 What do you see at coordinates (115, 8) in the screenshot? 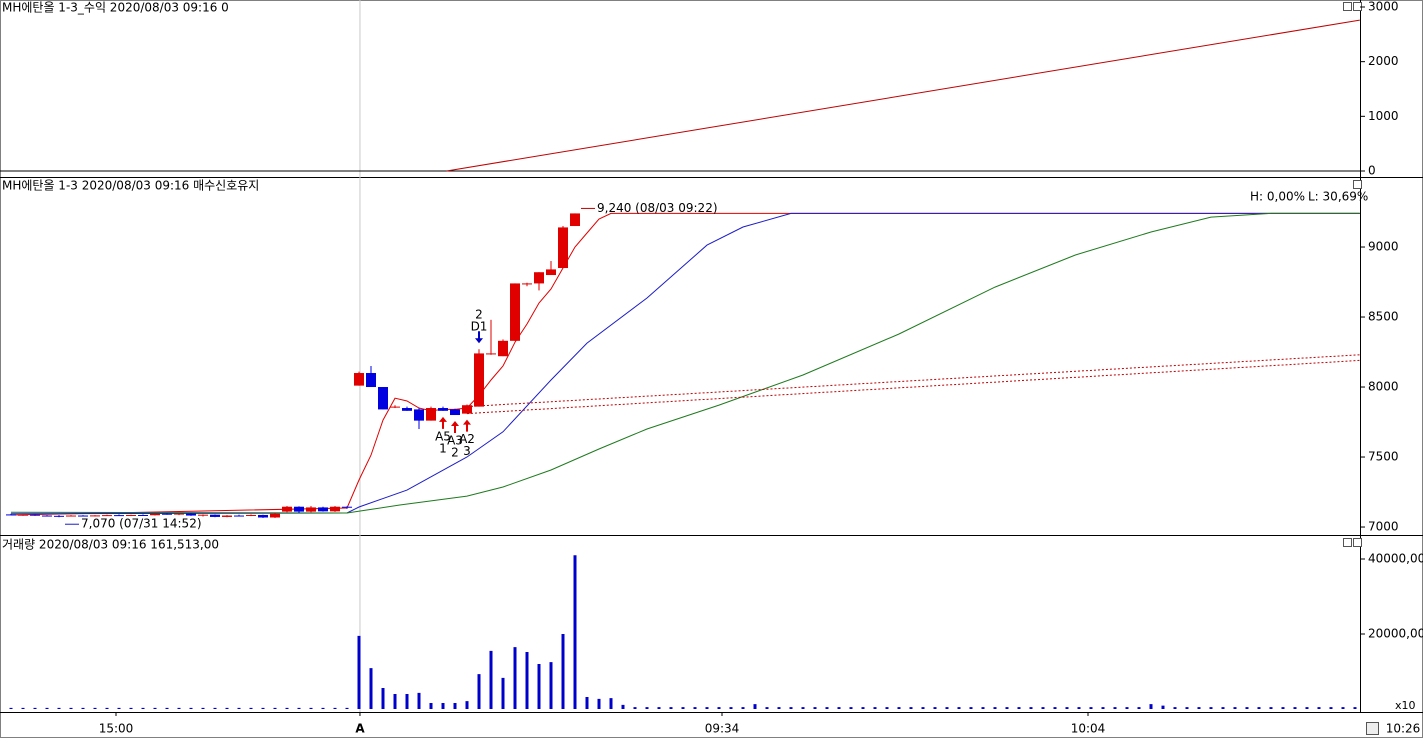
I see `panel-title: MH에탄올 1-3_수익 2020/08/03 09:16 0` at bounding box center [115, 8].